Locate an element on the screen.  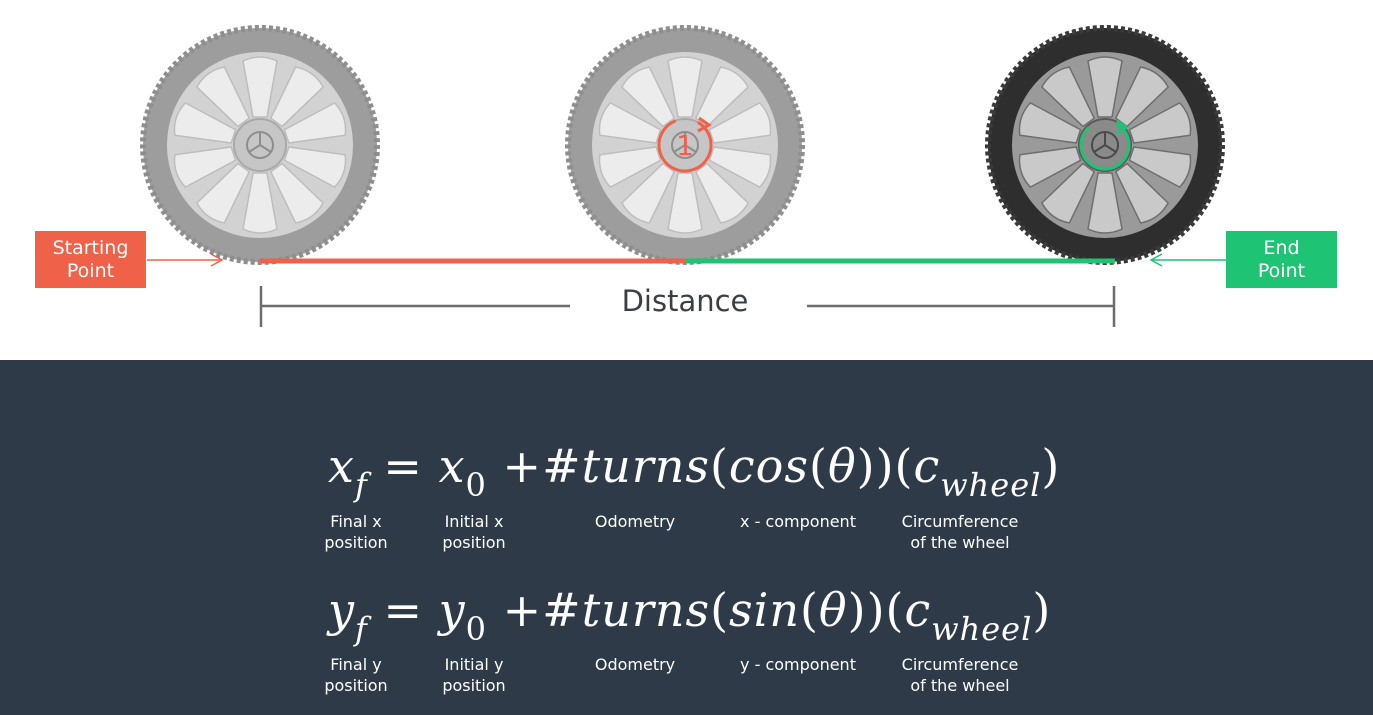
x-initial-var: x is located at coordinates (452, 466).